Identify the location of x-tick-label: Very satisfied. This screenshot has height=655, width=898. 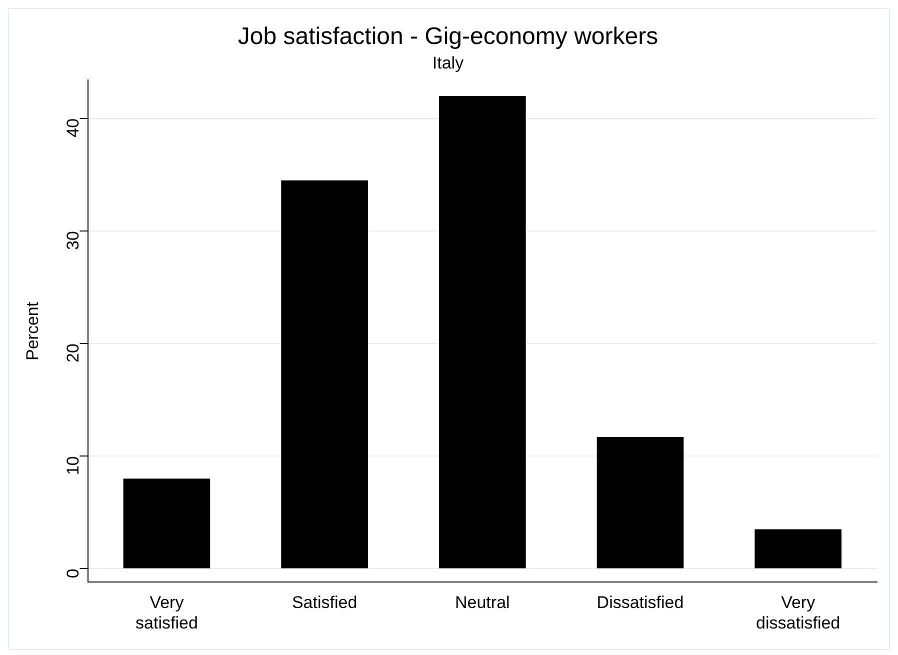
(167, 612).